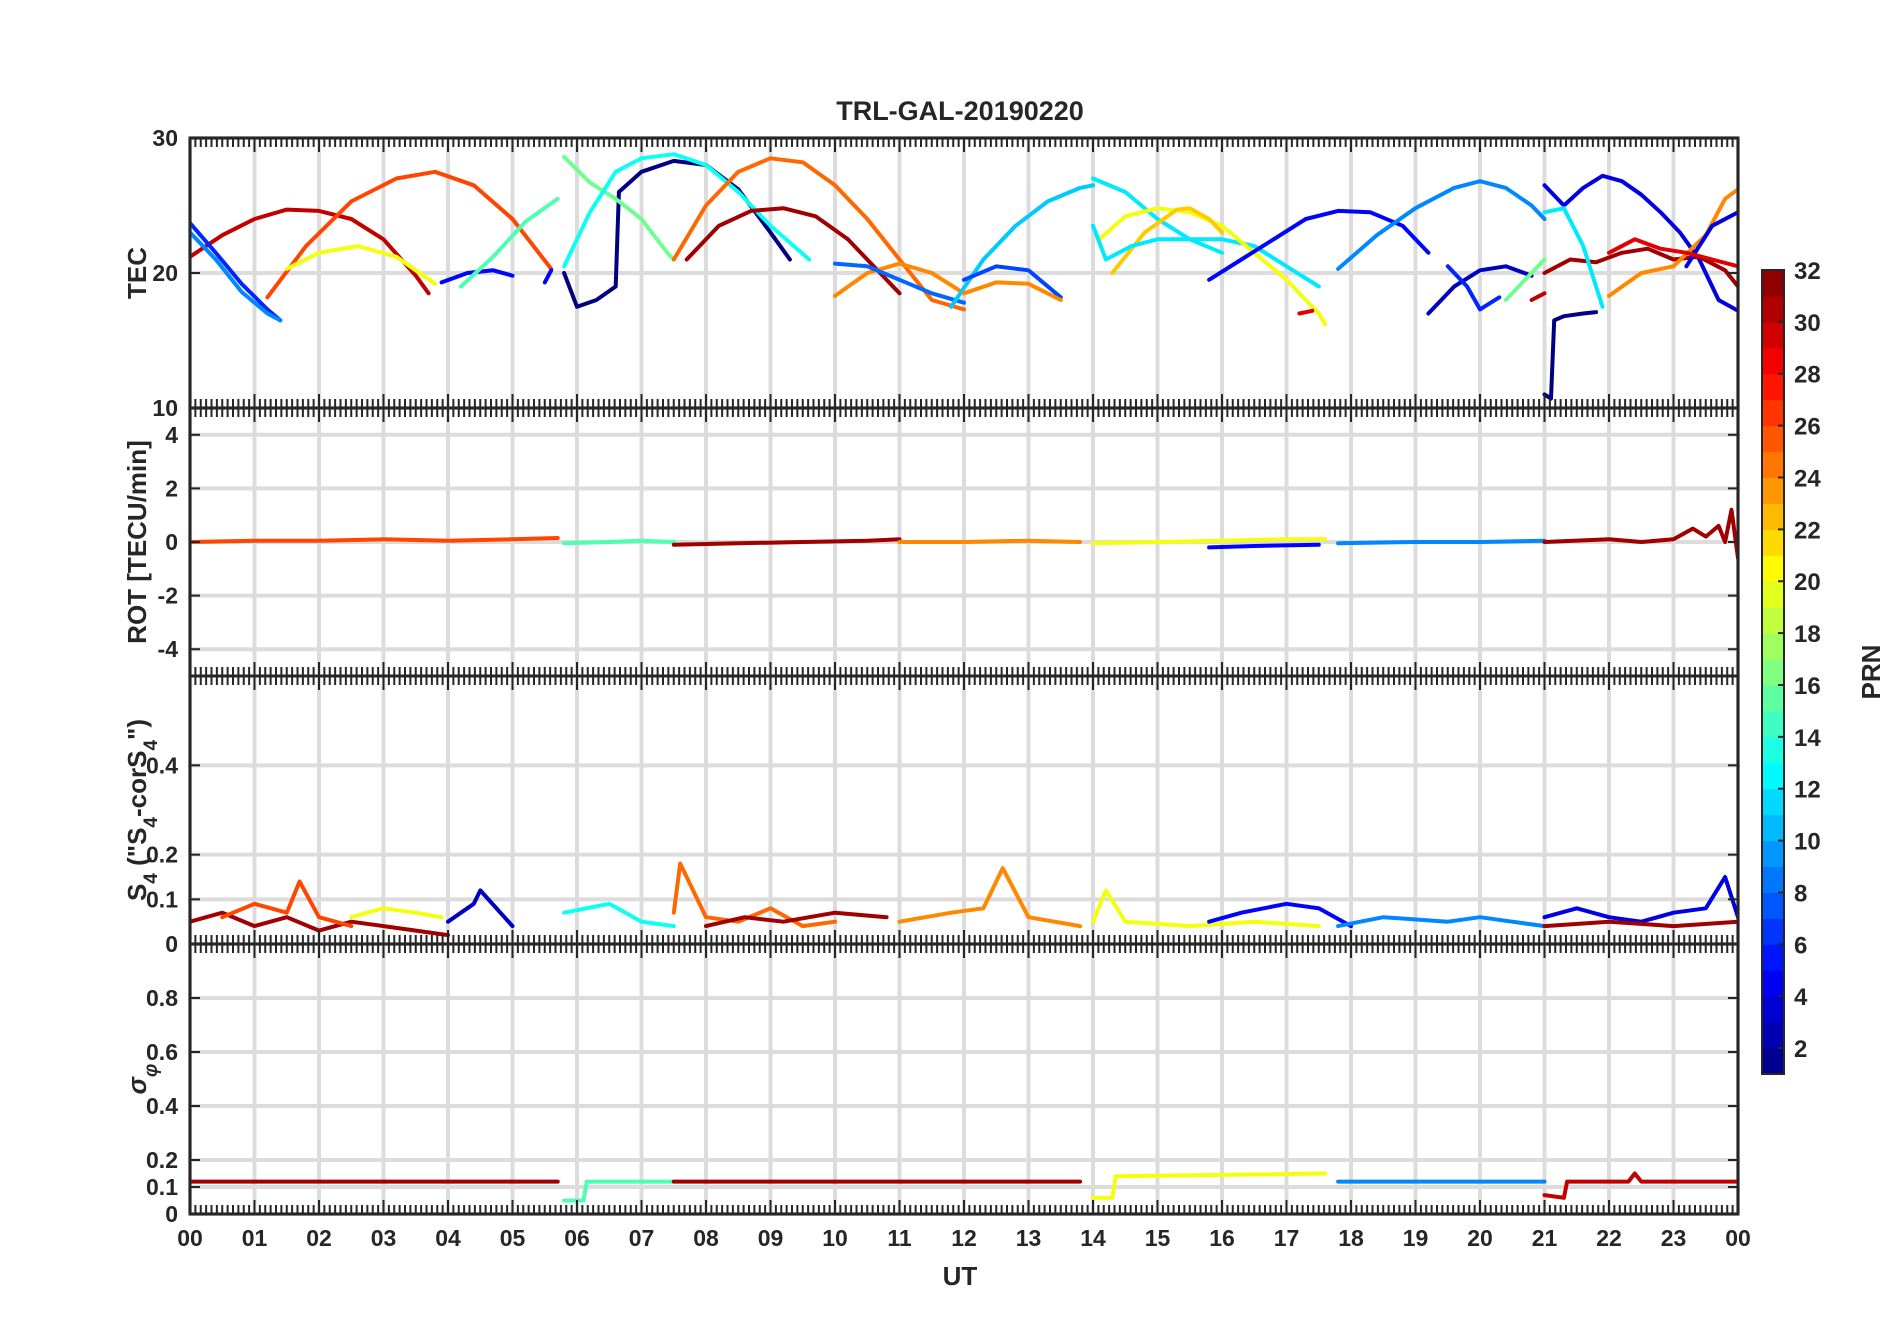  I want to click on y-tick-label: 0.1, so click(162, 899).